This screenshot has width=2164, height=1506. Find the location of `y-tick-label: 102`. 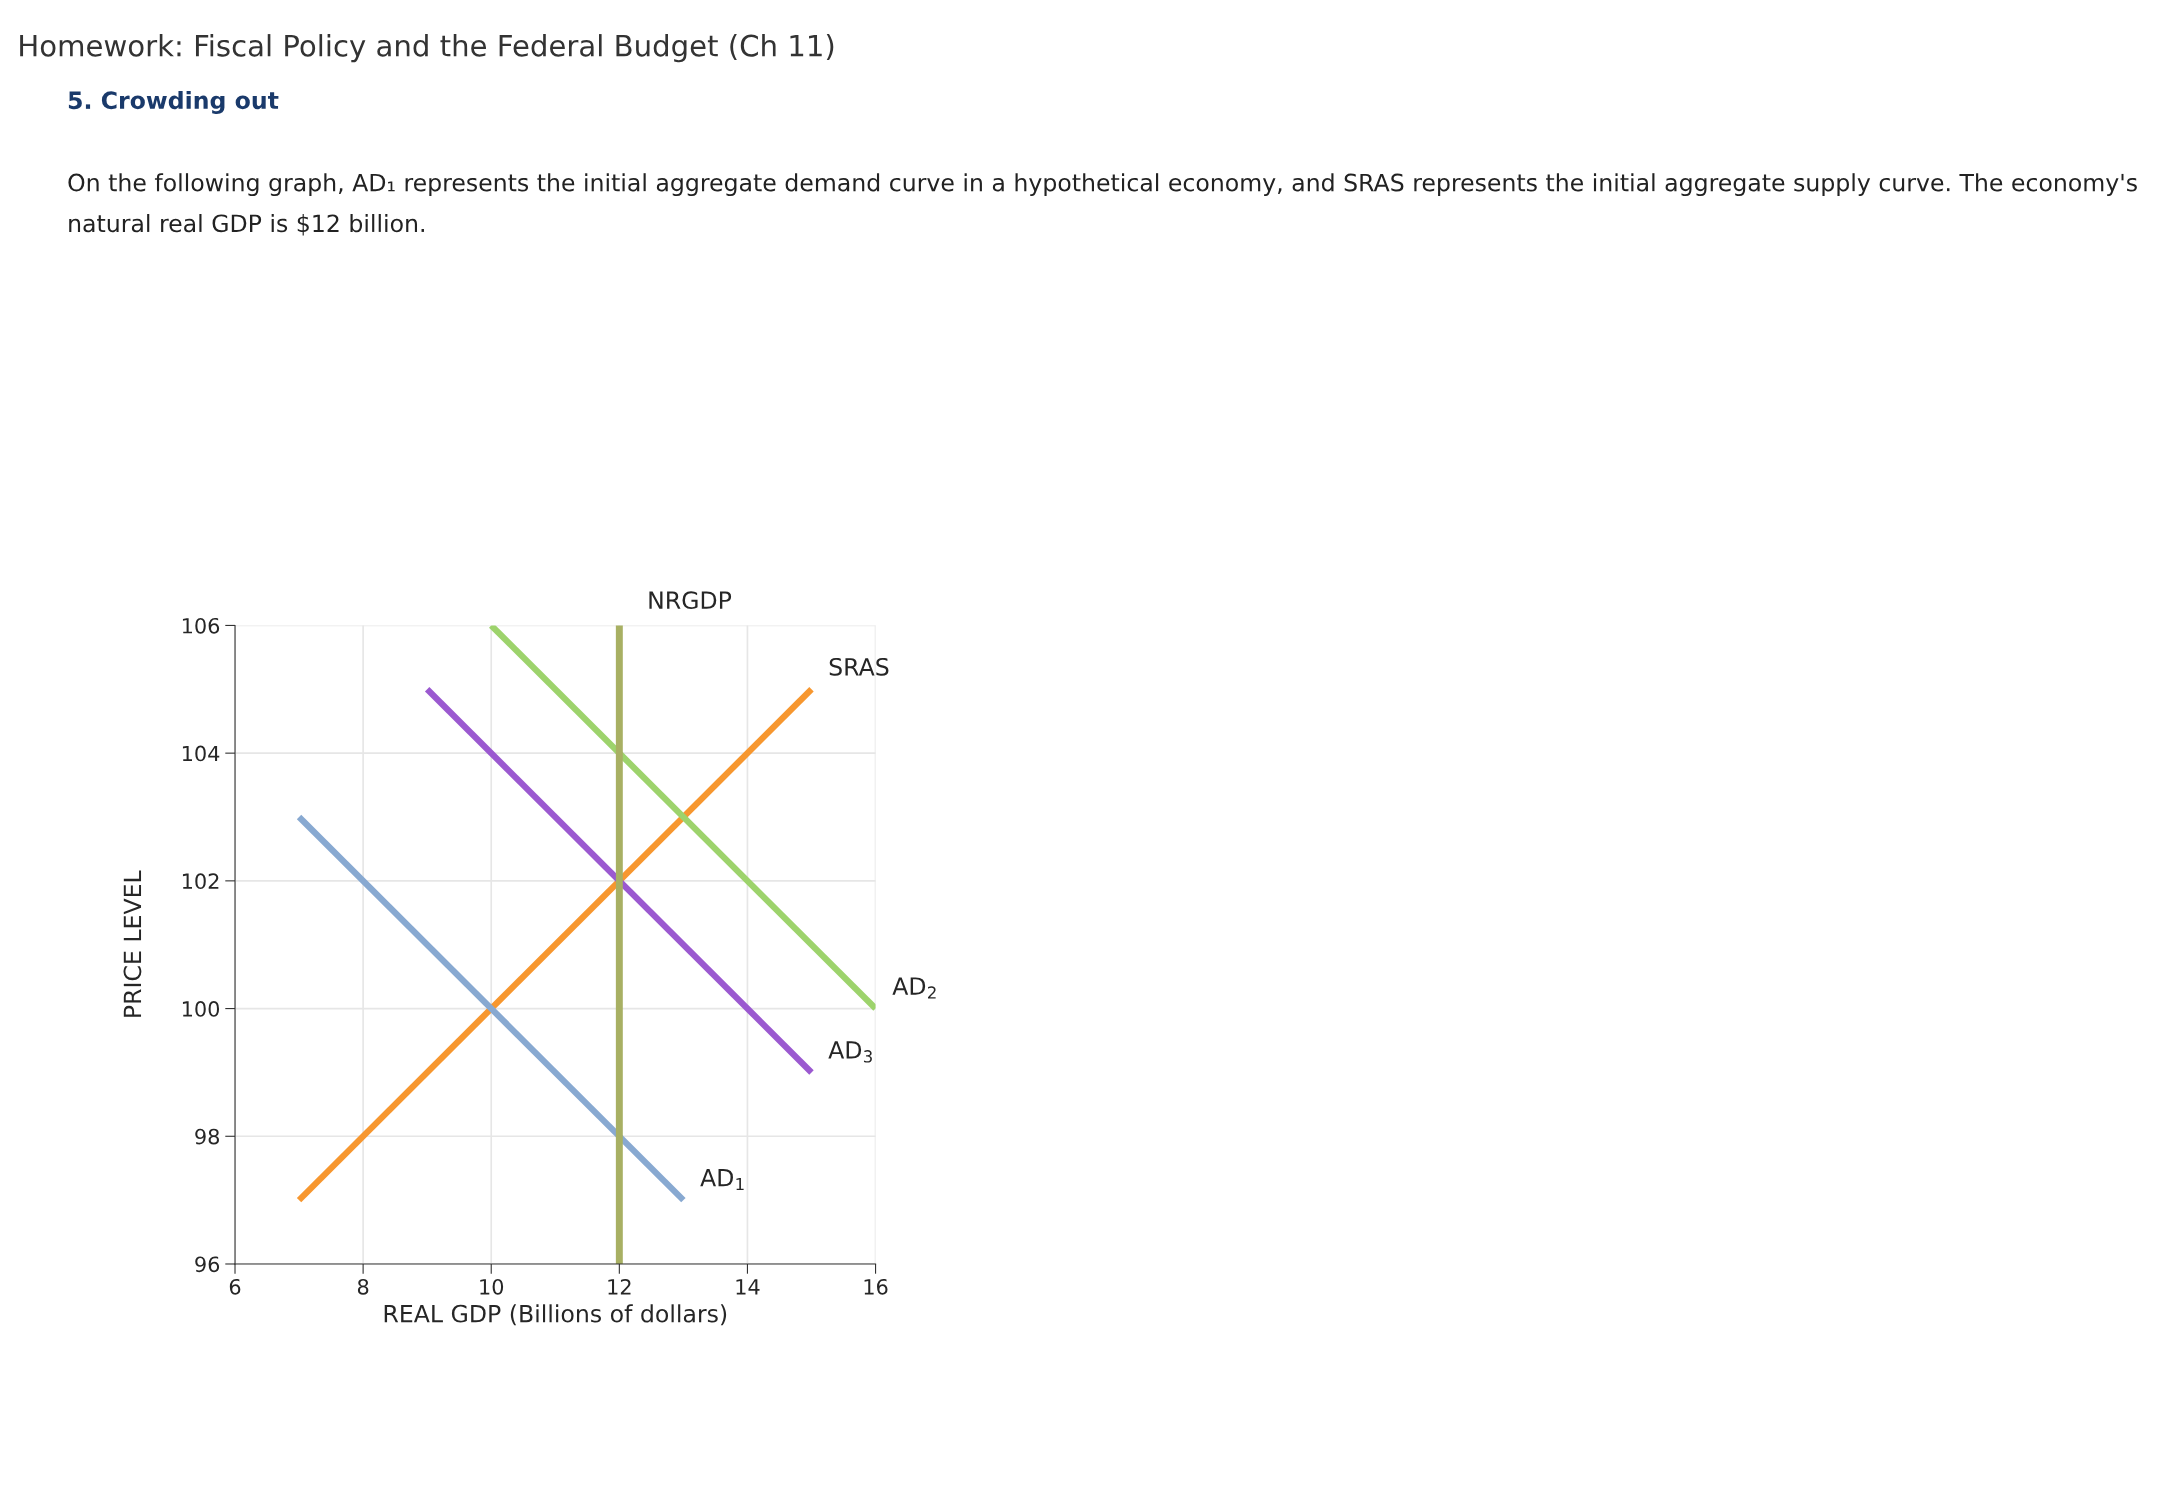

y-tick-label: 102 is located at coordinates (200, 881).